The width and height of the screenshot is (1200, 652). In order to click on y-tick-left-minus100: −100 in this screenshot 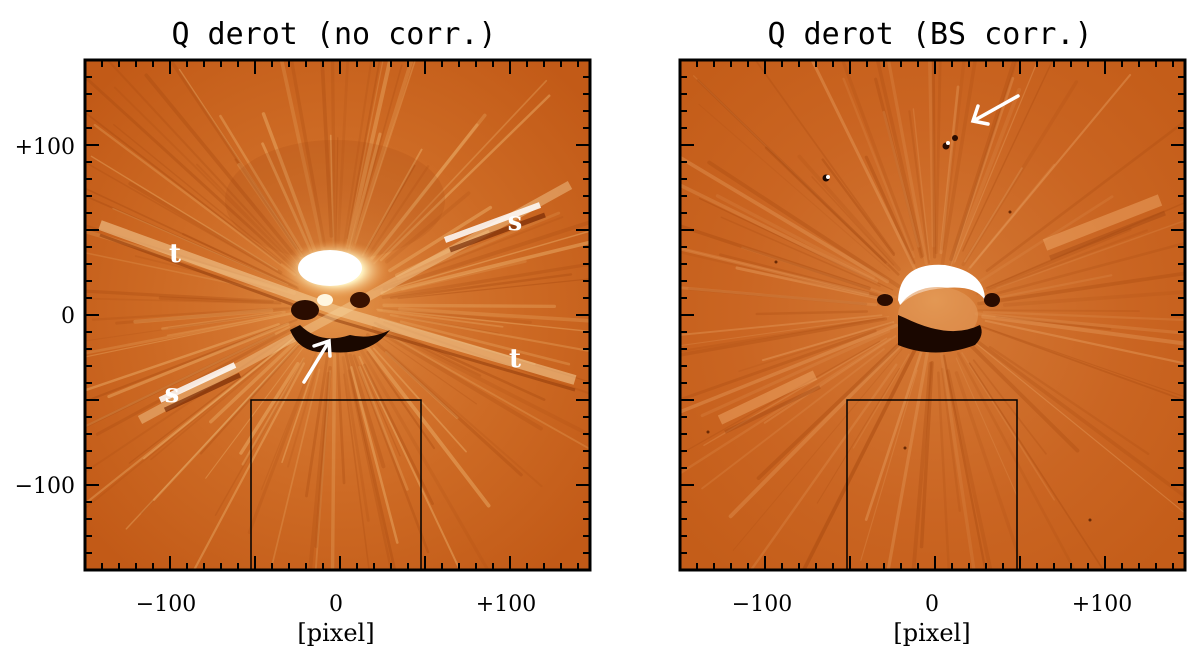, I will do `click(45, 486)`.